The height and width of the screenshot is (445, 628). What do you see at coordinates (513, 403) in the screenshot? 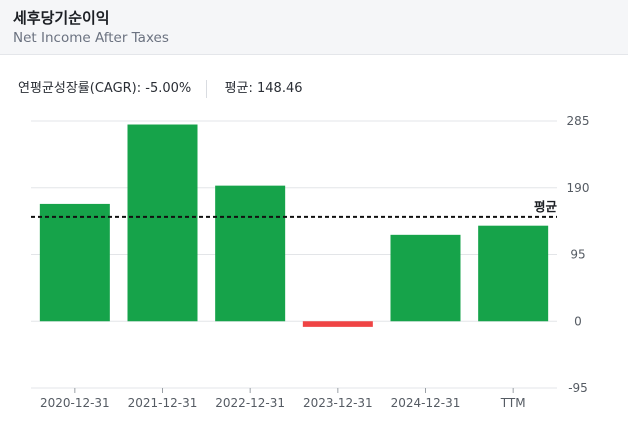
I see `x-tick-label: TTM` at bounding box center [513, 403].